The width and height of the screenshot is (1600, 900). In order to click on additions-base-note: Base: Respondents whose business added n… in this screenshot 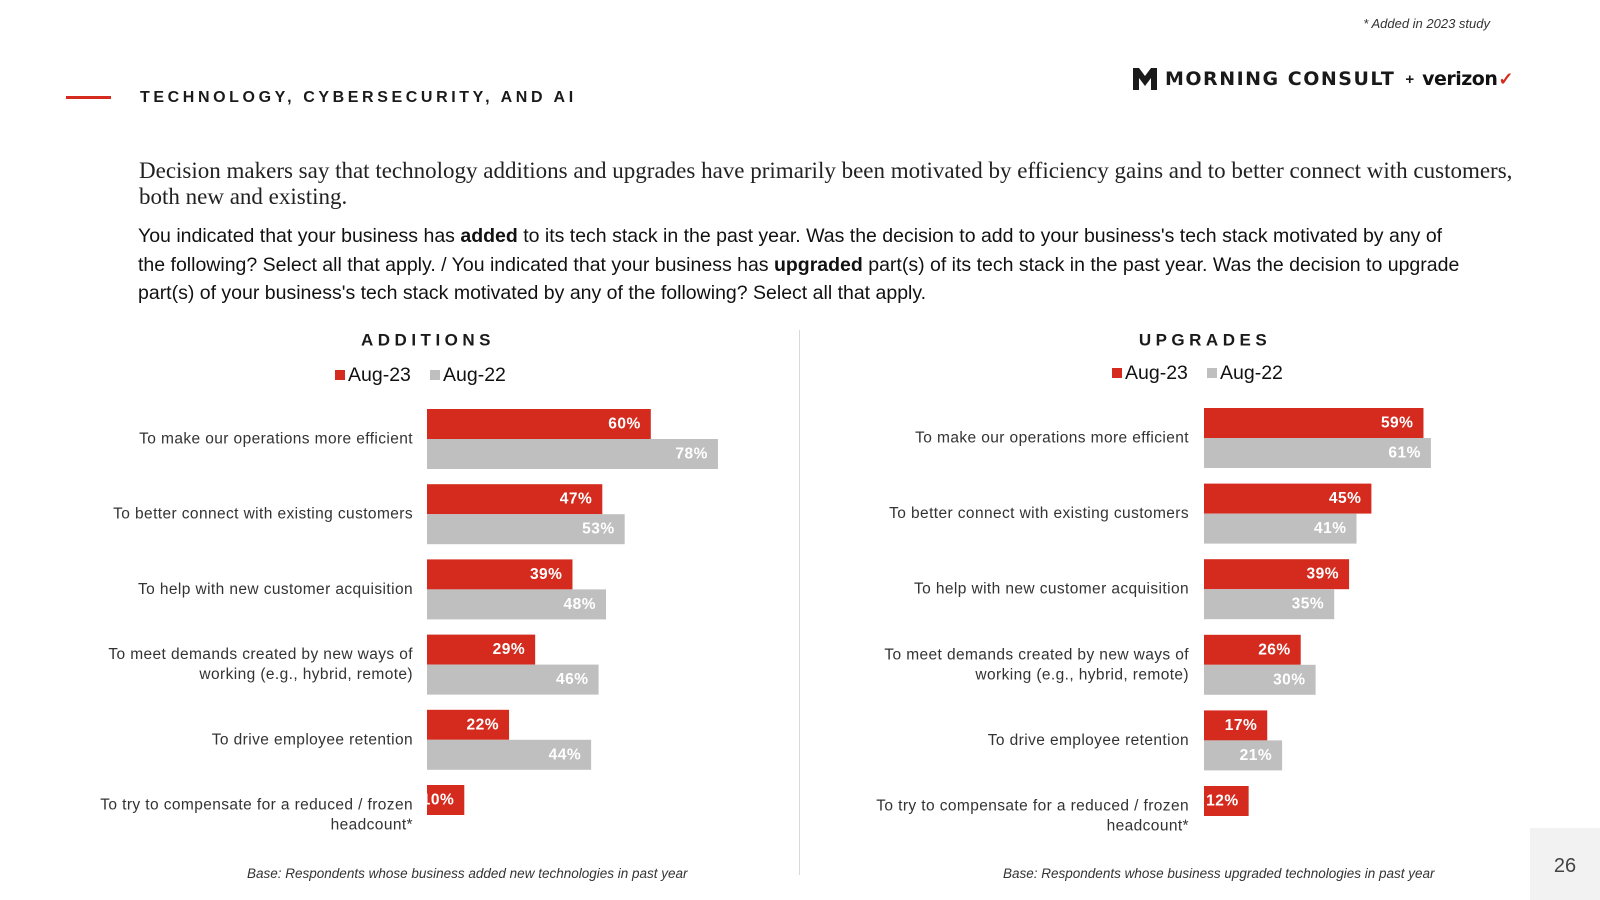, I will do `click(467, 873)`.